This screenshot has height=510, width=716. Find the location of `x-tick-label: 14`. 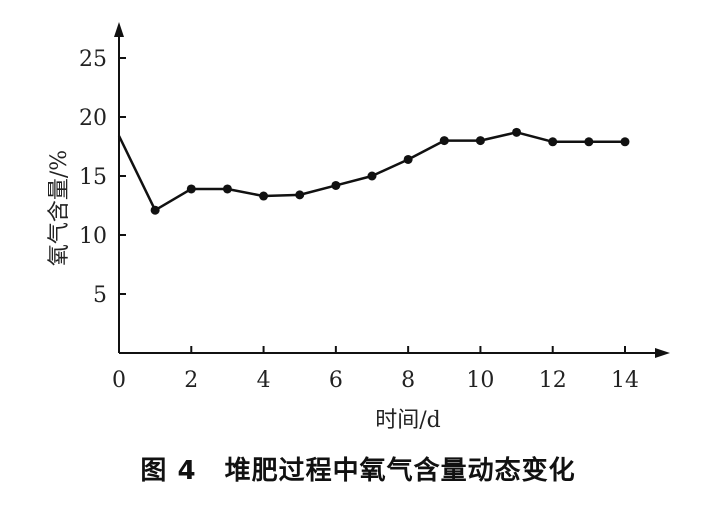

x-tick-label: 14 is located at coordinates (625, 380).